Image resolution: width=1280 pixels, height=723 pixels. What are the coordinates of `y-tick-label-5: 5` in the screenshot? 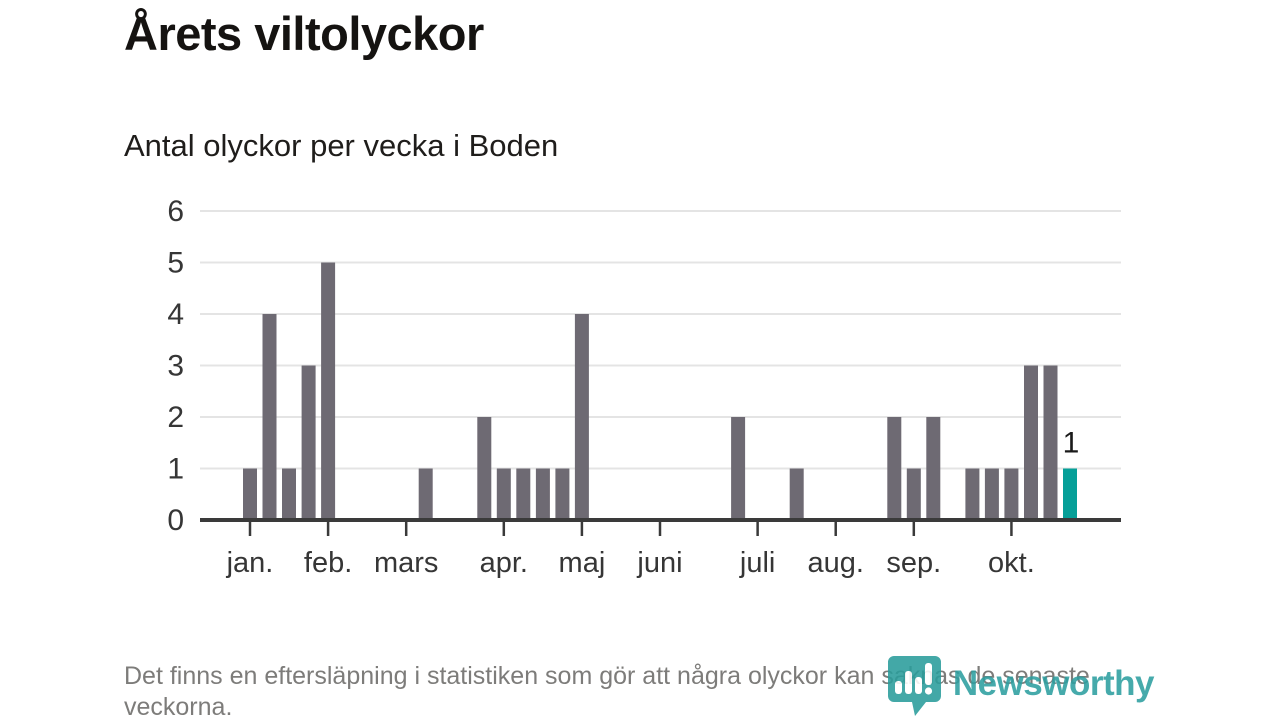 It's located at (175, 263).